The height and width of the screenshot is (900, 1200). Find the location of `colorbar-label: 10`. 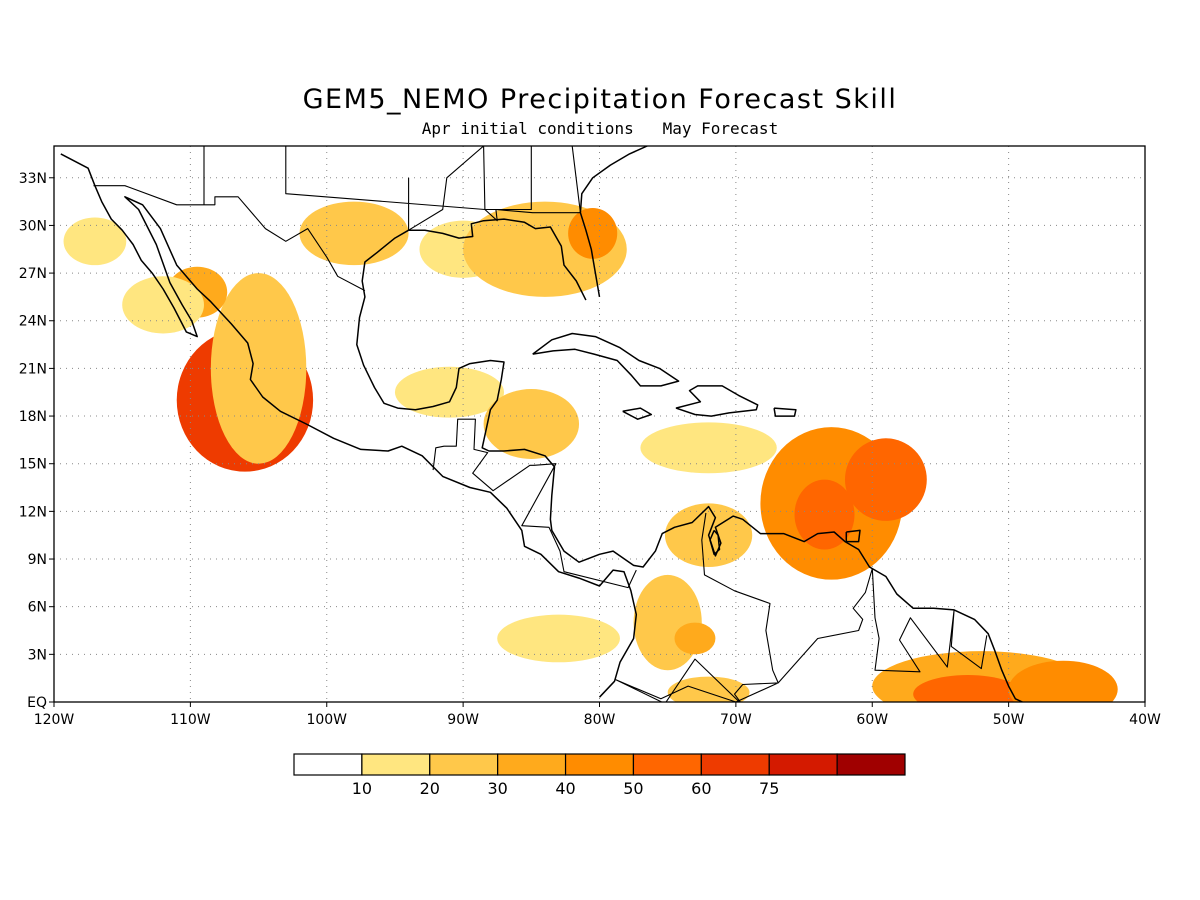

colorbar-label: 10 is located at coordinates (362, 788).